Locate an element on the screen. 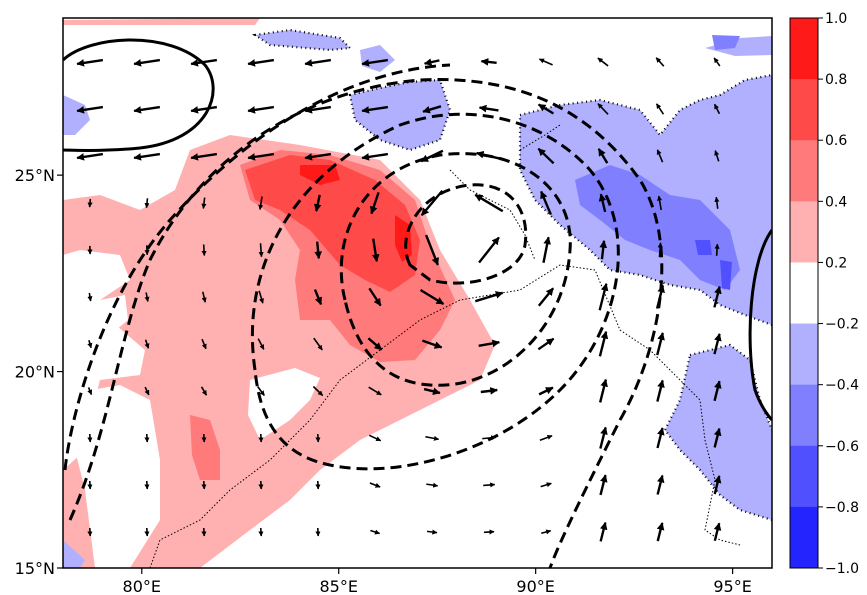 Image resolution: width=867 pixels, height=595 pixels. negative-anomaly-north is located at coordinates (400, 115).